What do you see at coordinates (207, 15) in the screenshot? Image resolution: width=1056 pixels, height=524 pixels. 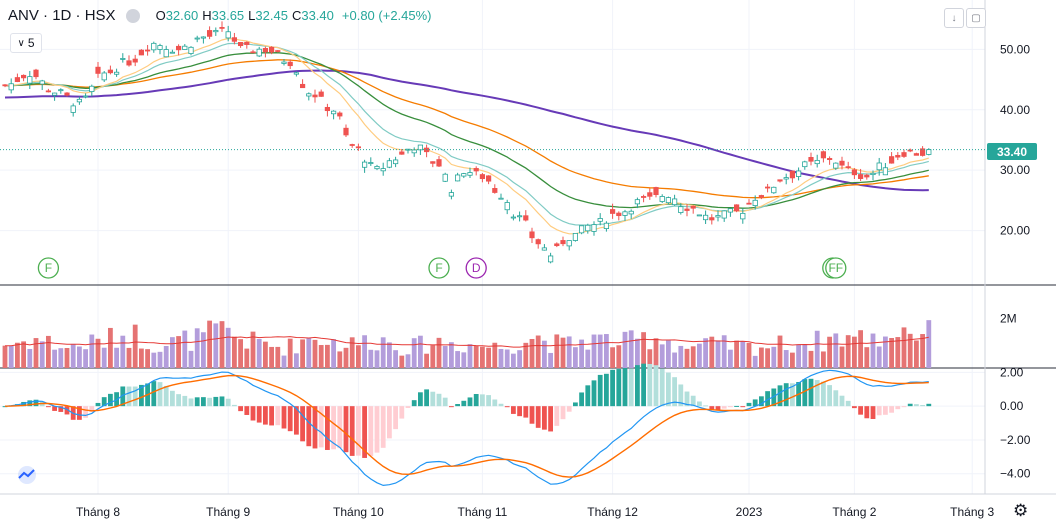 I see `high-label: H` at bounding box center [207, 15].